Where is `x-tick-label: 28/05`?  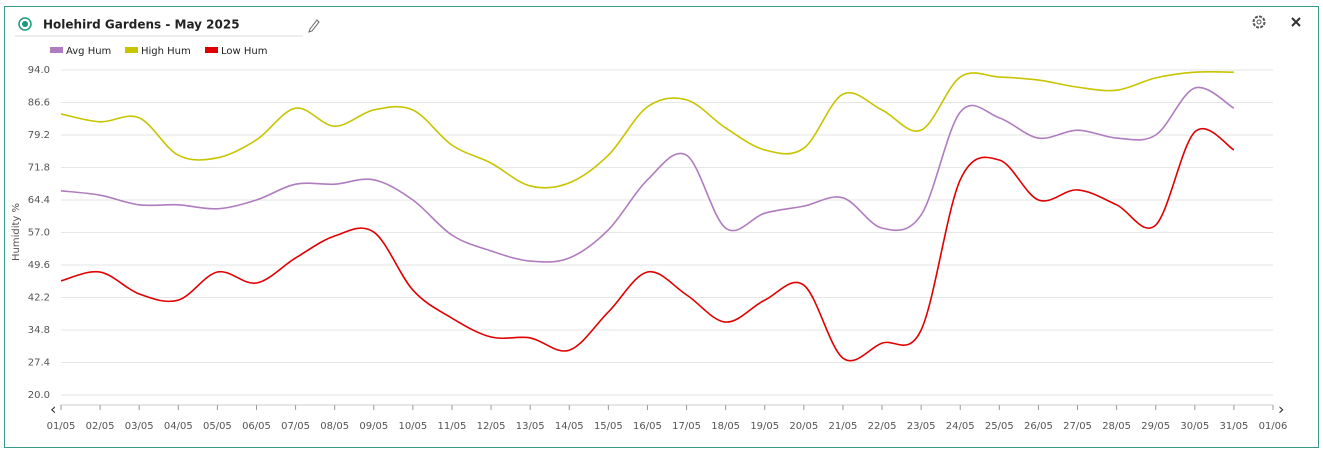 x-tick-label: 28/05 is located at coordinates (1116, 426).